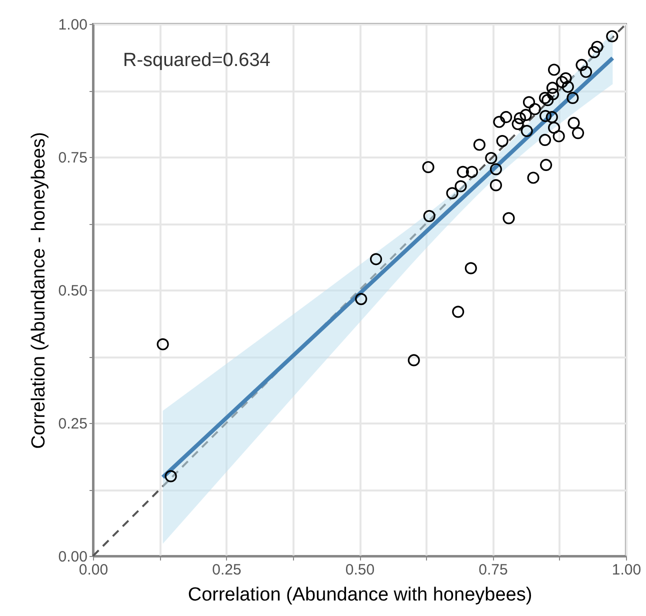  What do you see at coordinates (227, 570) in the screenshot?
I see `x-tick-label: 0.25` at bounding box center [227, 570].